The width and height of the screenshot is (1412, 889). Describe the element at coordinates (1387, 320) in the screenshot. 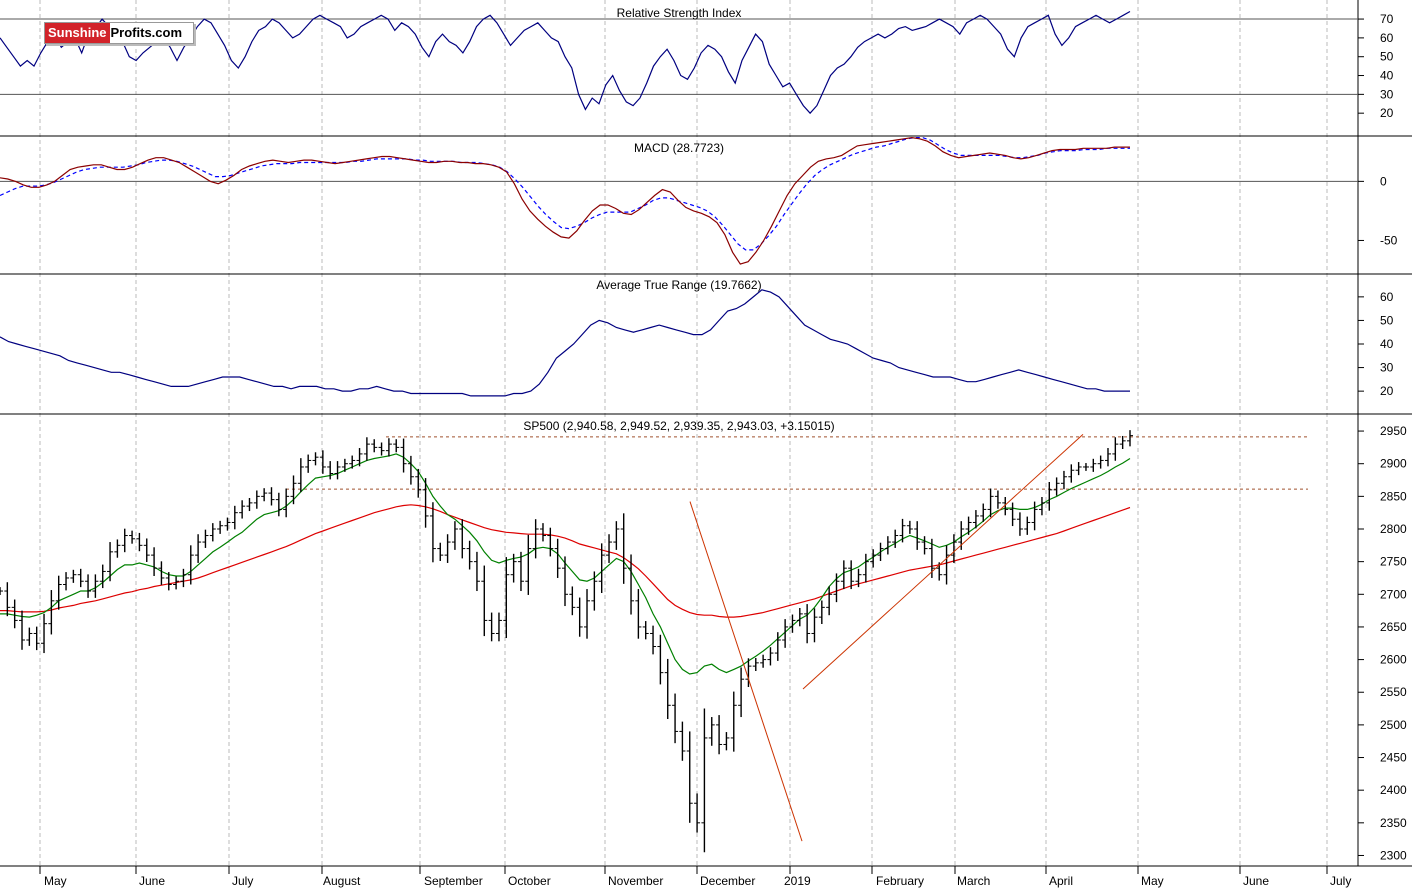

I see `atr-y-tick-label: 50` at that location.